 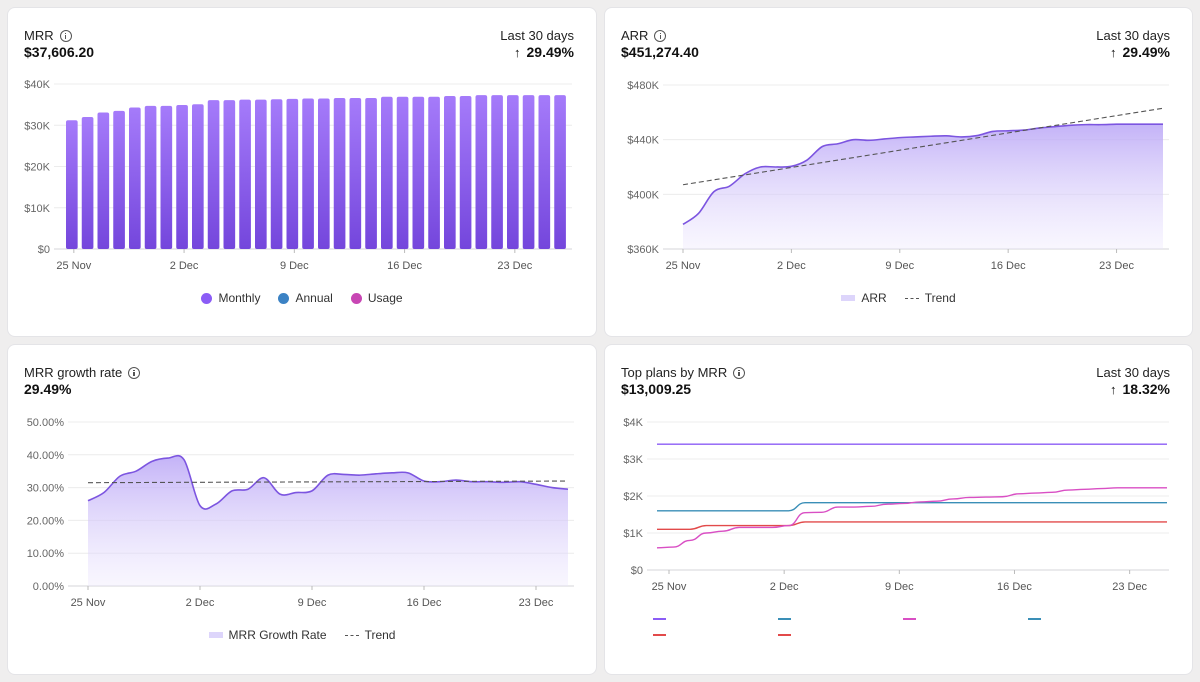 What do you see at coordinates (683, 372) in the screenshot?
I see `plans-title: Top plans by MRR` at bounding box center [683, 372].